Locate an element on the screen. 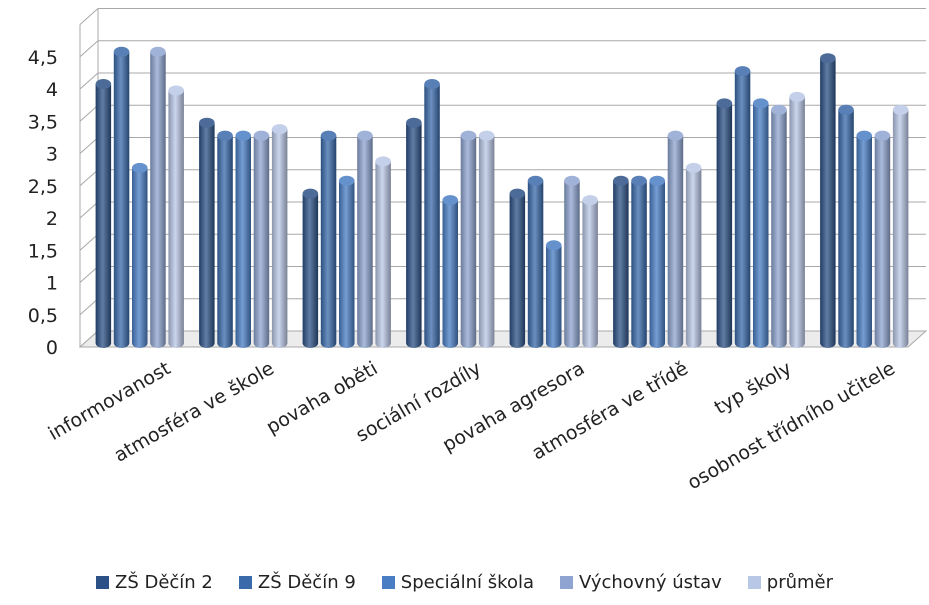  y-tick-label: 3 is located at coordinates (52, 155).